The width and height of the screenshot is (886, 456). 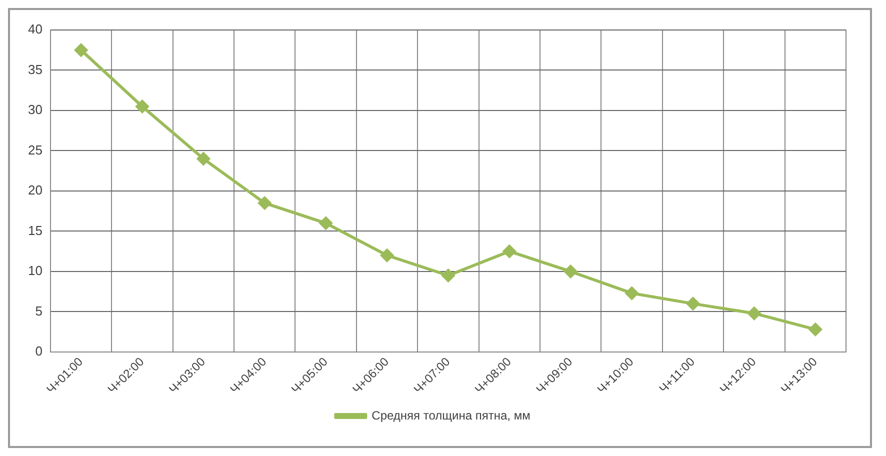 I want to click on y-tick-label: 5, so click(x=38, y=310).